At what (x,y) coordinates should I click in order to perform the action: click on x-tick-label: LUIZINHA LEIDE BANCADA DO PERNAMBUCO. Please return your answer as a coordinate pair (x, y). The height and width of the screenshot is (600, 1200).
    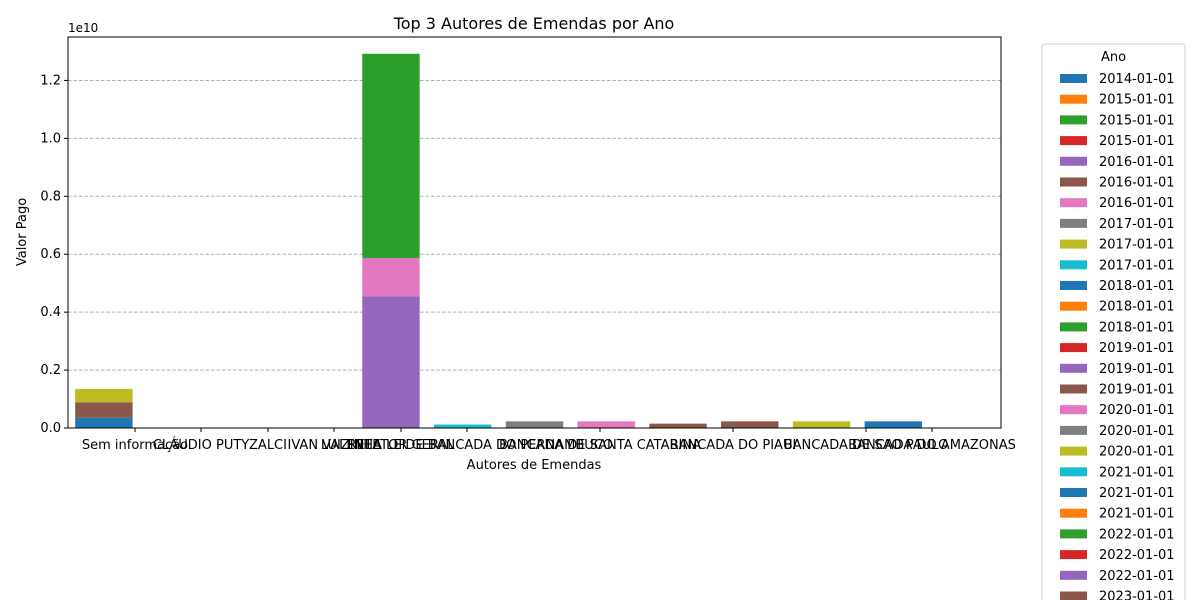
    Looking at the image, I should click on (467, 445).